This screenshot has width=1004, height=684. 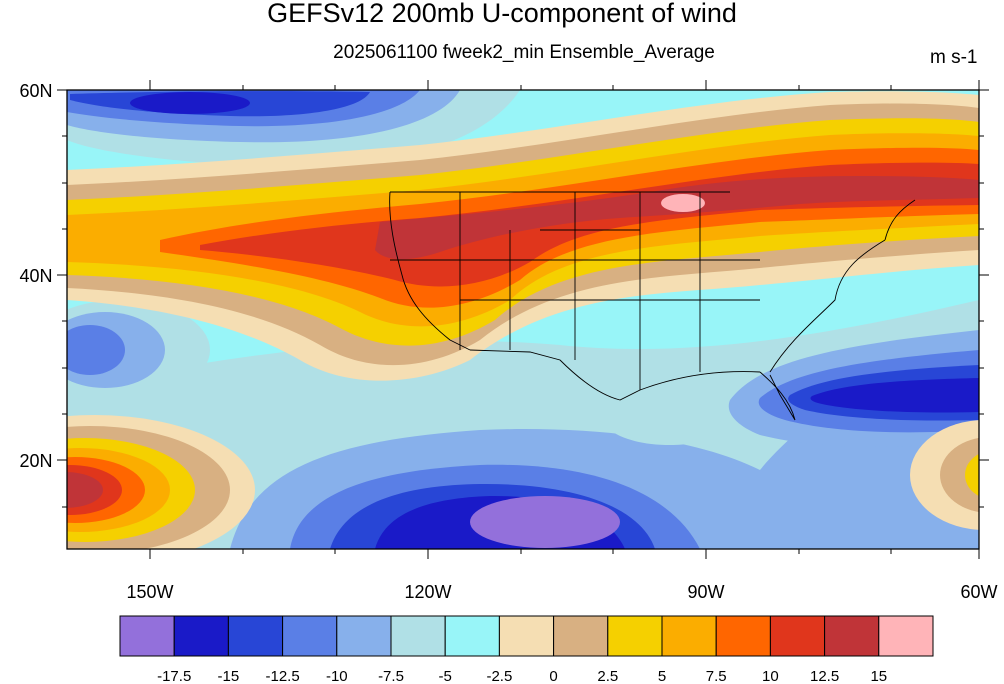 What do you see at coordinates (878, 676) in the screenshot?
I see `colorbar-label: 15` at bounding box center [878, 676].